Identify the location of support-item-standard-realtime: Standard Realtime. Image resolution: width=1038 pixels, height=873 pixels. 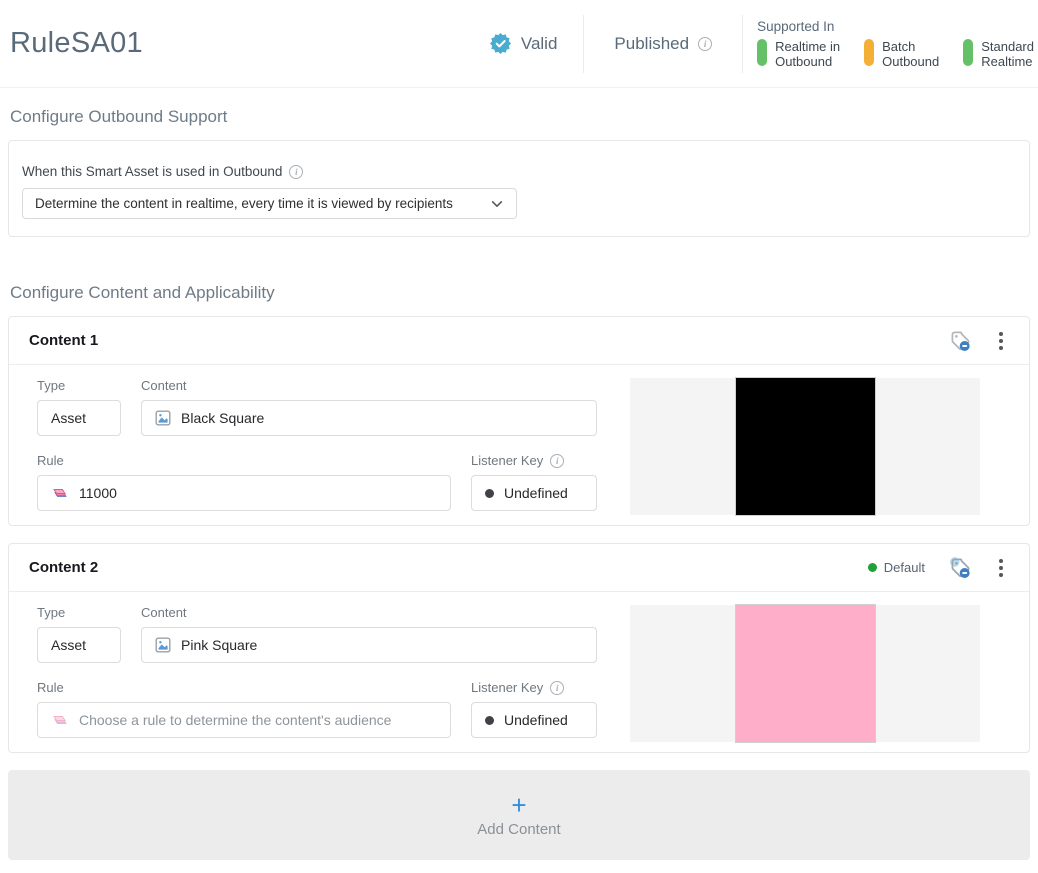
(998, 53).